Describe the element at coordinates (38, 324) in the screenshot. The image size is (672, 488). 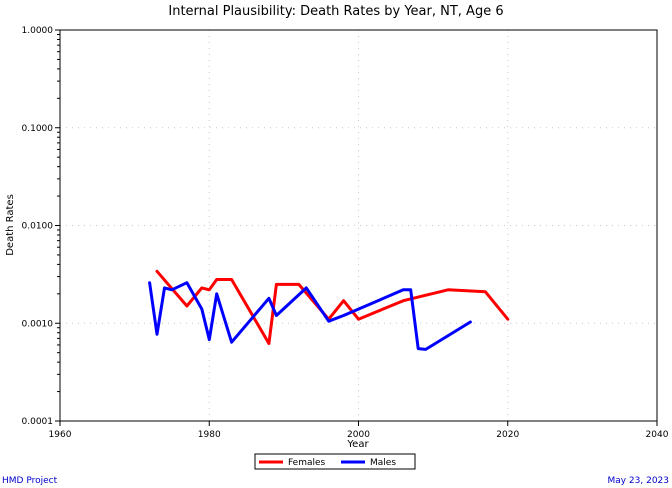
I see `y-tick-label: 0.0010` at that location.